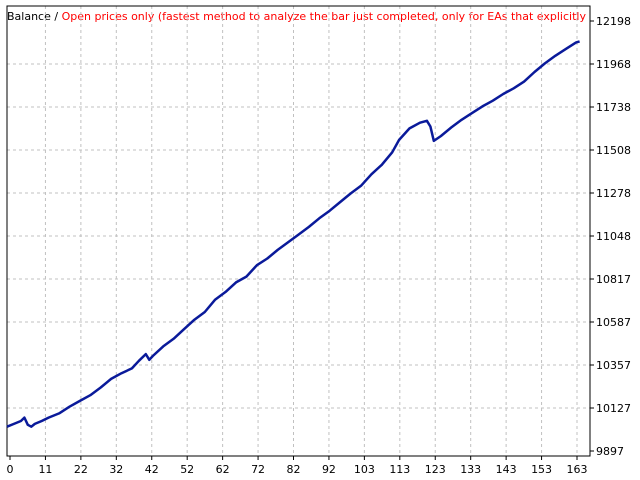 The image size is (640, 480). What do you see at coordinates (152, 469) in the screenshot?
I see `x-tick-label: 42` at bounding box center [152, 469].